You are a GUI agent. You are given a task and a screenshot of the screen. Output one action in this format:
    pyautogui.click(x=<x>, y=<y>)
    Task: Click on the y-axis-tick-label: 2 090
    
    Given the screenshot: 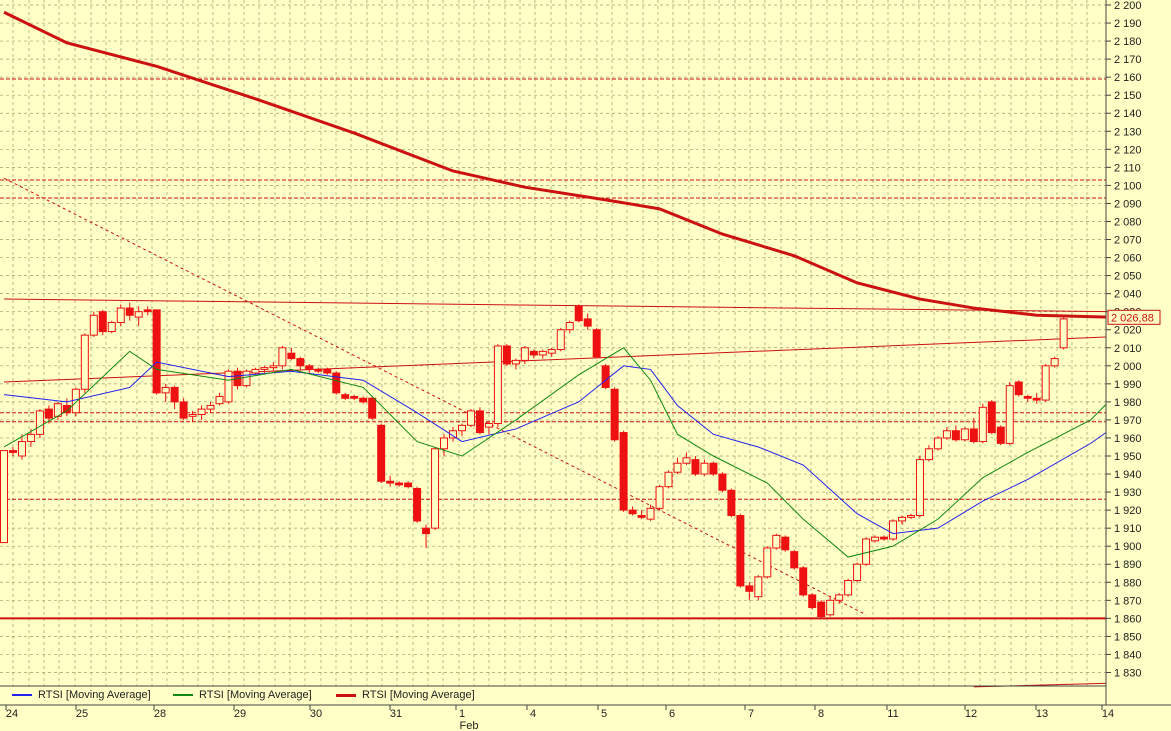 What is the action you would take?
    pyautogui.click(x=1128, y=204)
    